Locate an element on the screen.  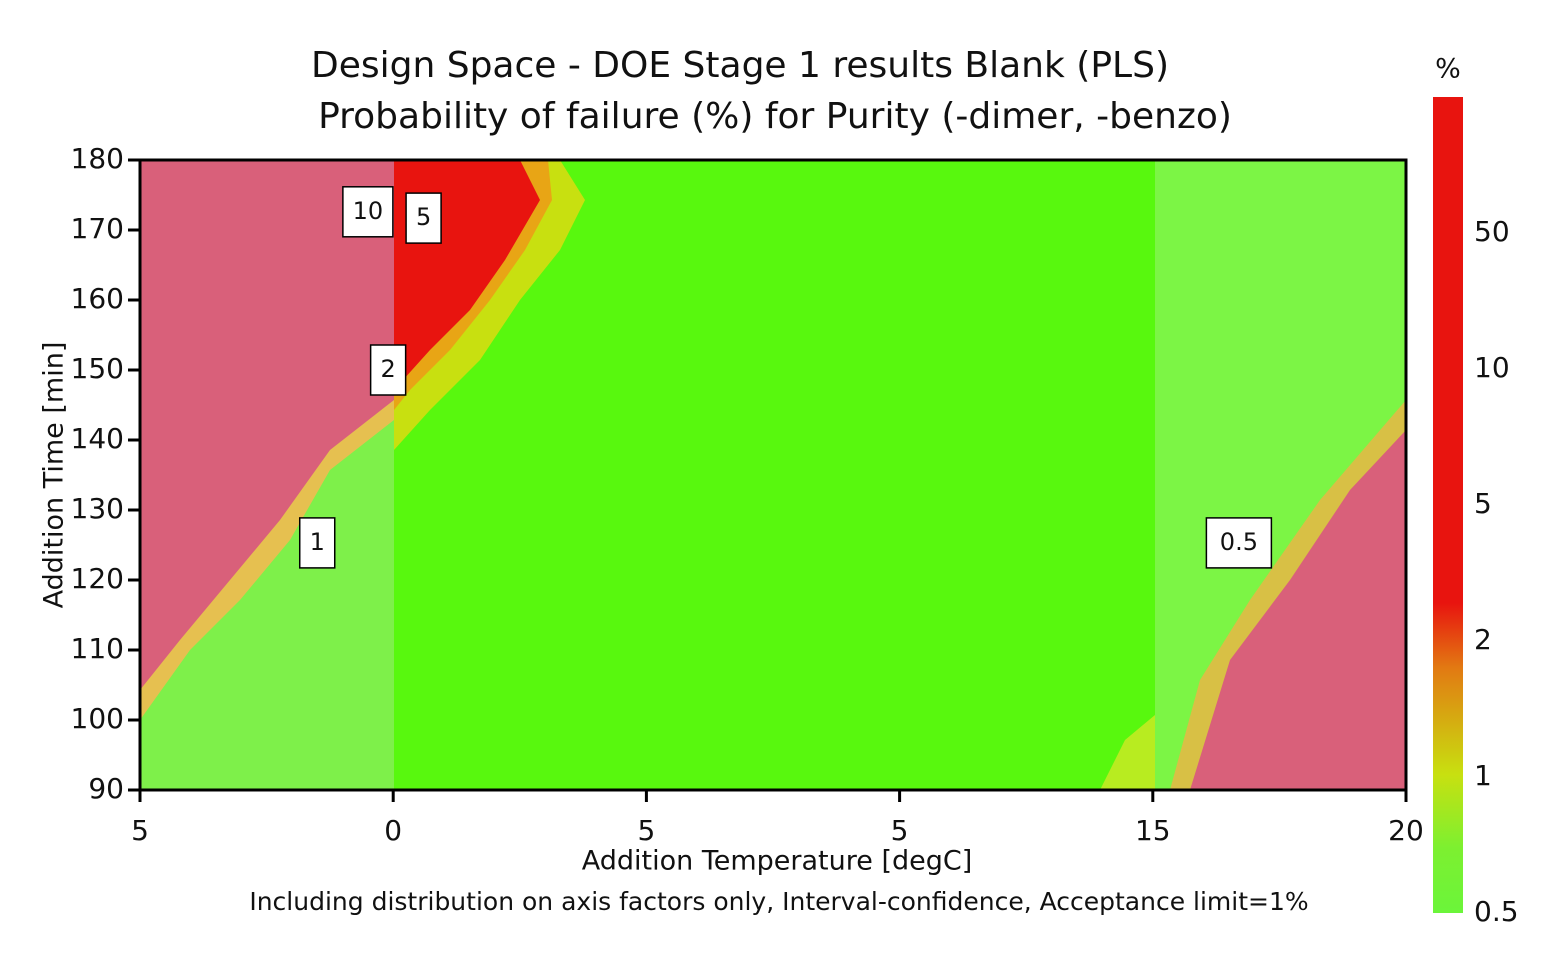
x-axis-label: Addition Temperature [degC] is located at coordinates (777, 861).